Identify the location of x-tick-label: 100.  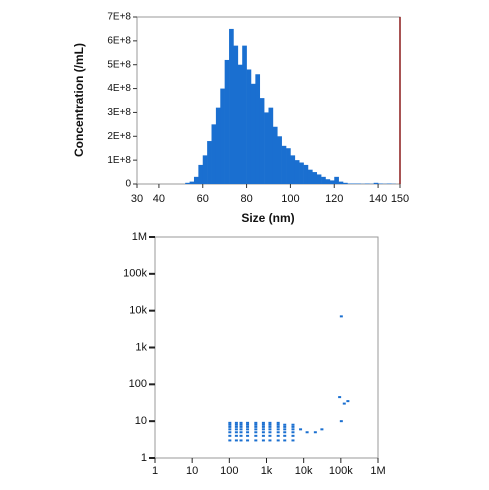
(290, 199).